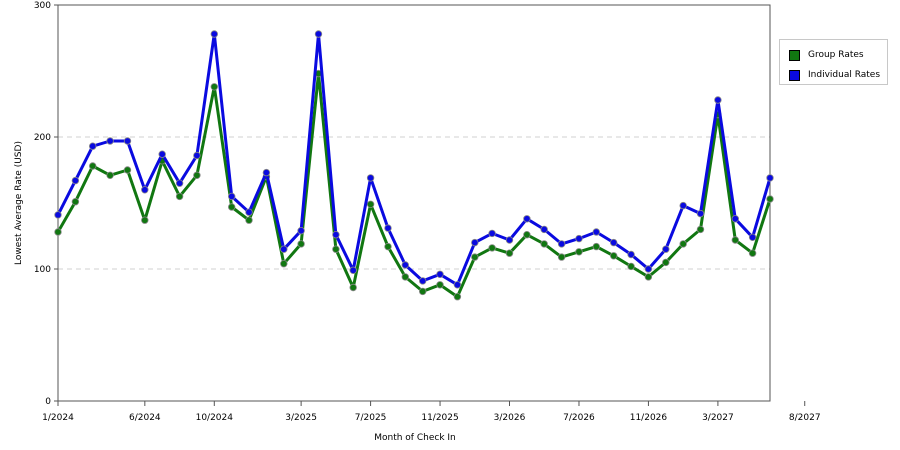 The image size is (900, 450). What do you see at coordinates (19, 203) in the screenshot?
I see `y-axis-label: Lowest Average Rate (USD)` at bounding box center [19, 203].